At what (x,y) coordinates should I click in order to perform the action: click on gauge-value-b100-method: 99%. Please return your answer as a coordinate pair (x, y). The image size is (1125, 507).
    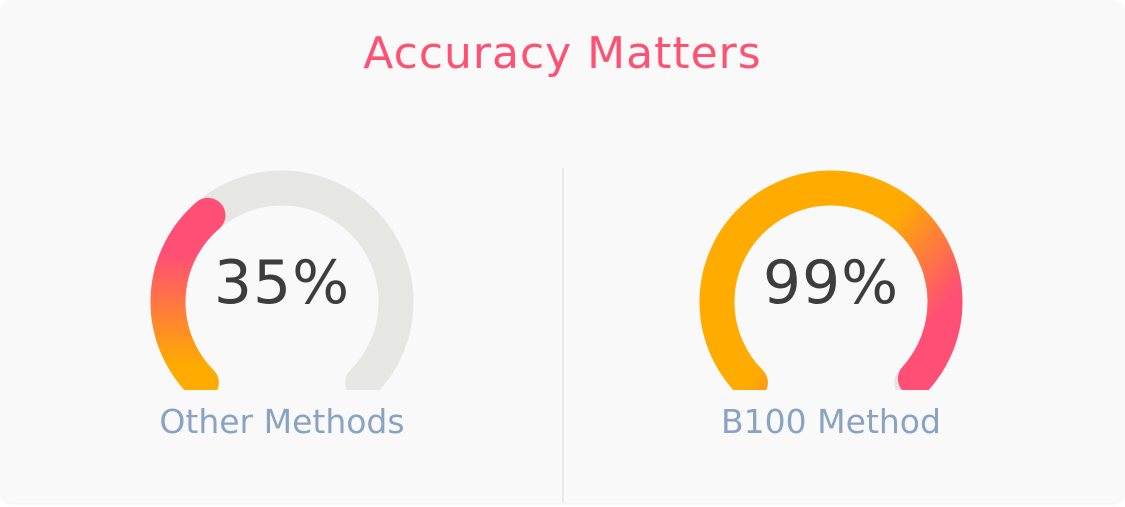
    Looking at the image, I should click on (831, 283).